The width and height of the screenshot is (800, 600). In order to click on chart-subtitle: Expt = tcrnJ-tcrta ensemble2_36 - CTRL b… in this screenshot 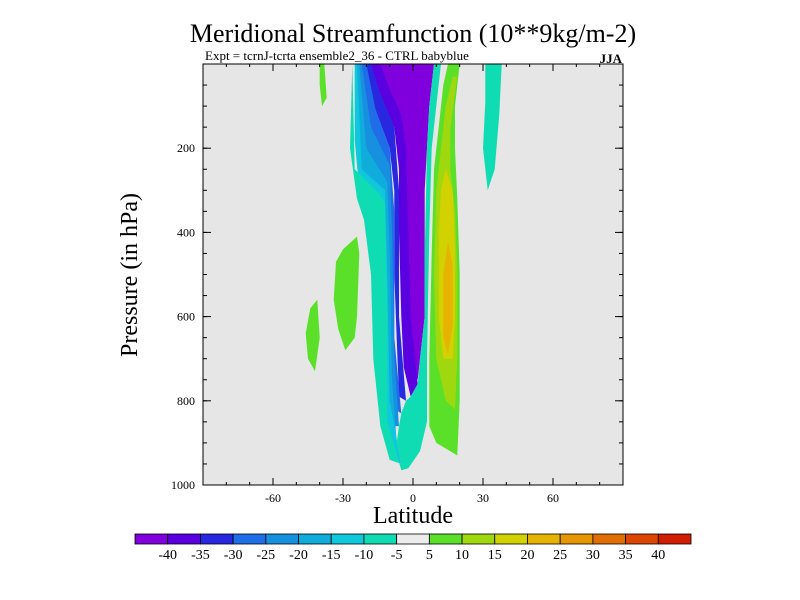, I will do `click(337, 55)`.